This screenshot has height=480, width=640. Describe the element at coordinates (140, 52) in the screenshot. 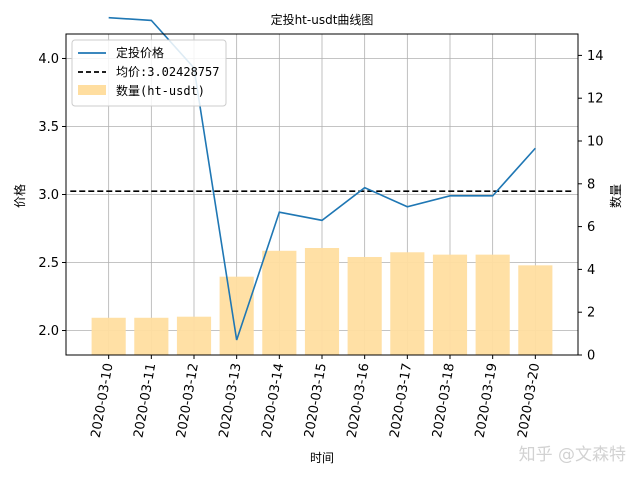

I see `legend-price-label: 定投价格` at that location.